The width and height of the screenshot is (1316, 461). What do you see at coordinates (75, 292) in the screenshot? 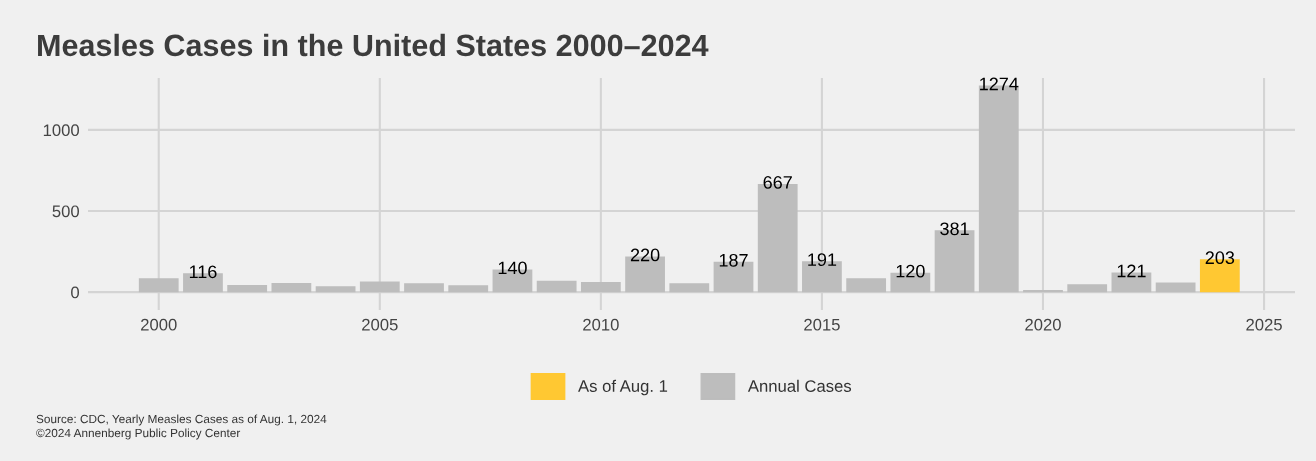
I see `y-tick-label: 0` at bounding box center [75, 292].